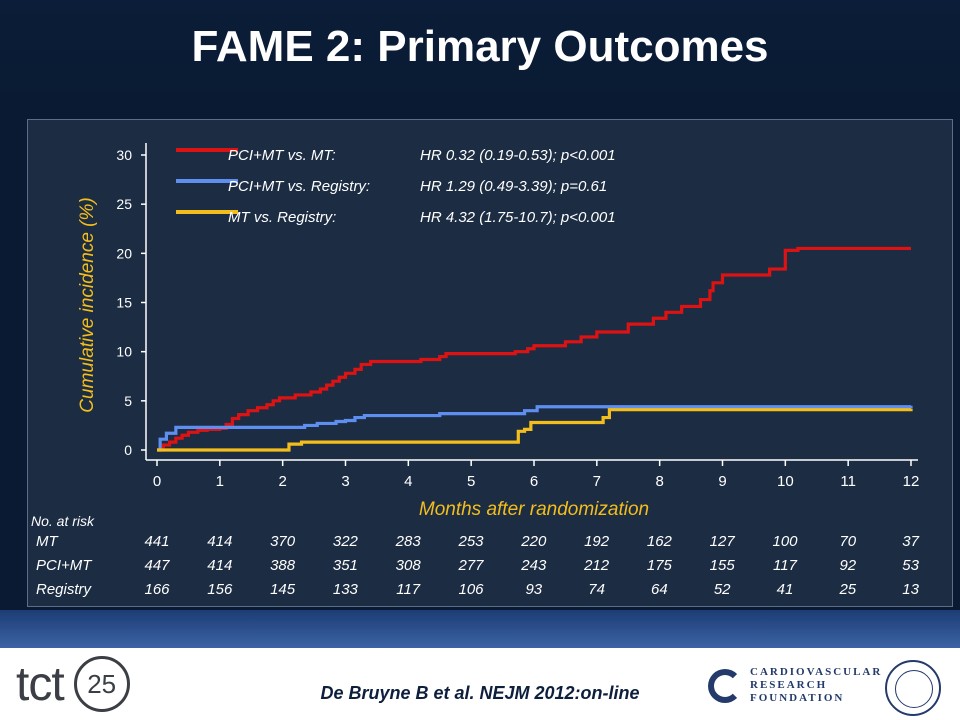 This screenshot has width=960, height=720. I want to click on risk-value: 13, so click(910, 589).